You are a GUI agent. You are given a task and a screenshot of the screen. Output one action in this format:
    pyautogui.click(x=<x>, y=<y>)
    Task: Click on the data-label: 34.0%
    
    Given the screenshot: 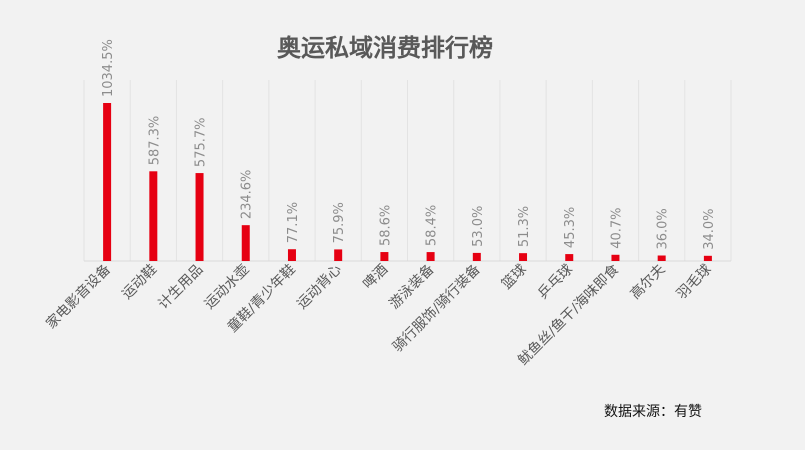 What is the action you would take?
    pyautogui.click(x=709, y=228)
    